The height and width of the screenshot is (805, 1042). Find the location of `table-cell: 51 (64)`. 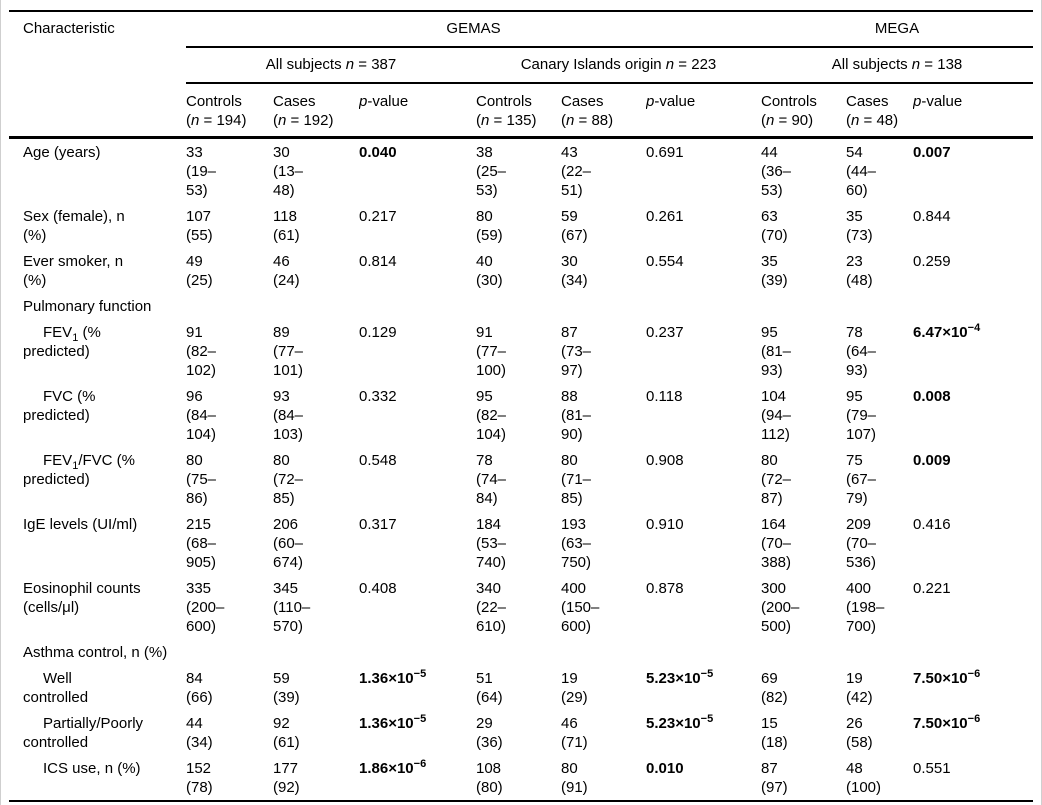

table-cell: 51 (64) is located at coordinates (489, 688).